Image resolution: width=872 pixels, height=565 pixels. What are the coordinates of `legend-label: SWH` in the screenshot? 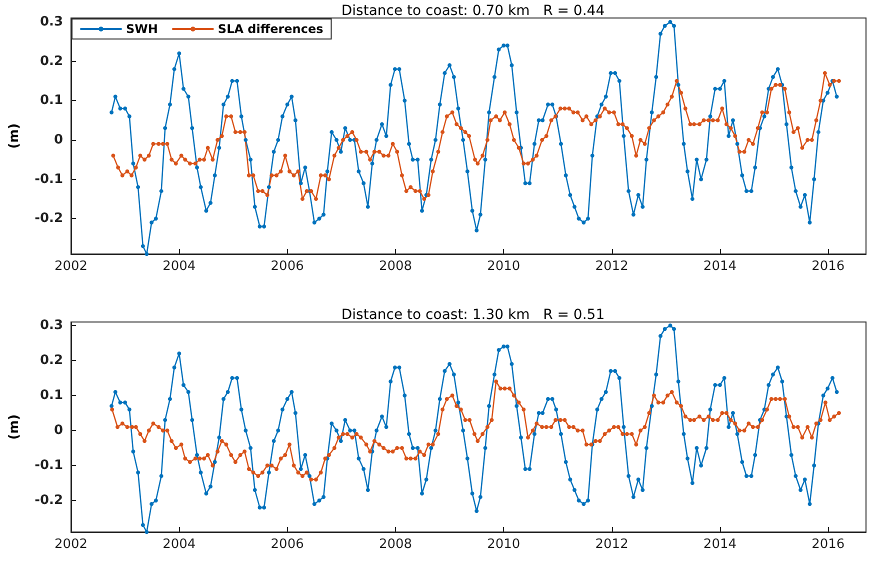 It's located at (142, 29).